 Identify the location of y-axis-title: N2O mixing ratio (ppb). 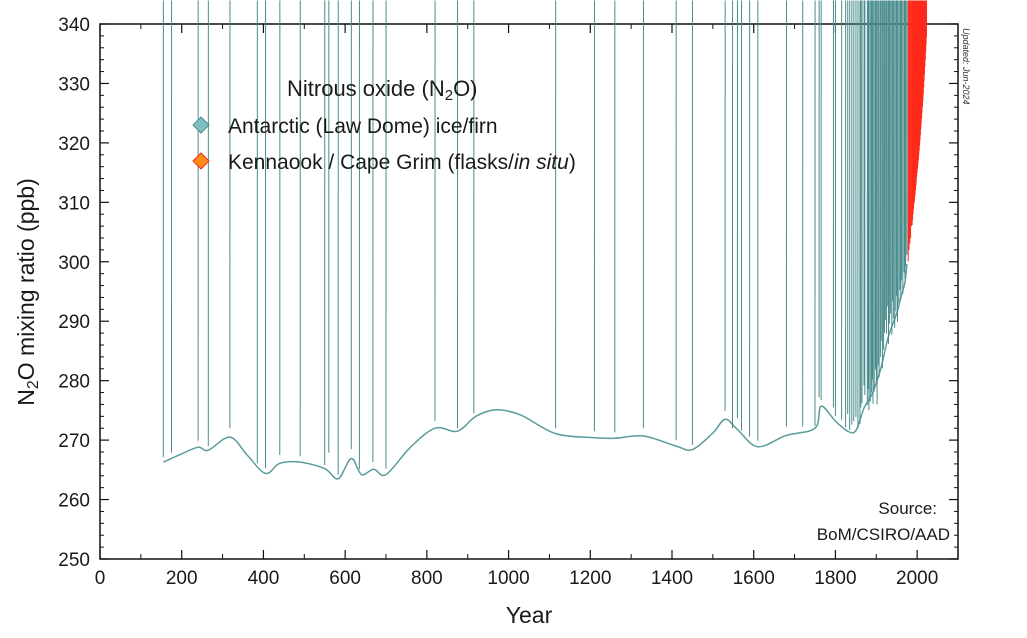
(27, 292).